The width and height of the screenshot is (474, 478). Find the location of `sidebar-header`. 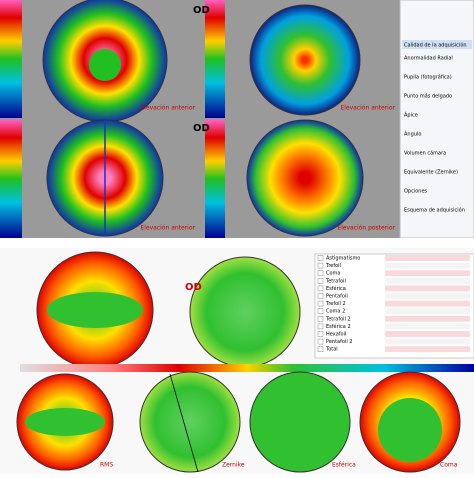

sidebar-header is located at coordinates (437, 44).